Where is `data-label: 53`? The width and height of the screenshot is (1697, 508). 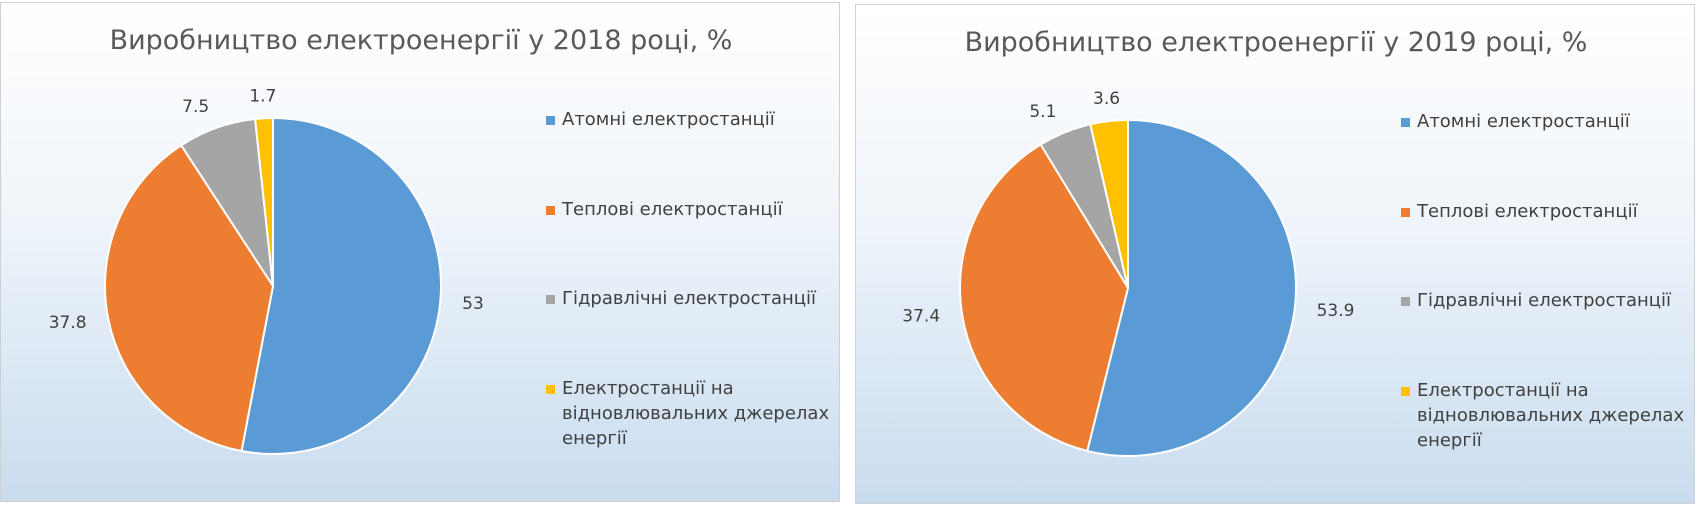 data-label: 53 is located at coordinates (473, 304).